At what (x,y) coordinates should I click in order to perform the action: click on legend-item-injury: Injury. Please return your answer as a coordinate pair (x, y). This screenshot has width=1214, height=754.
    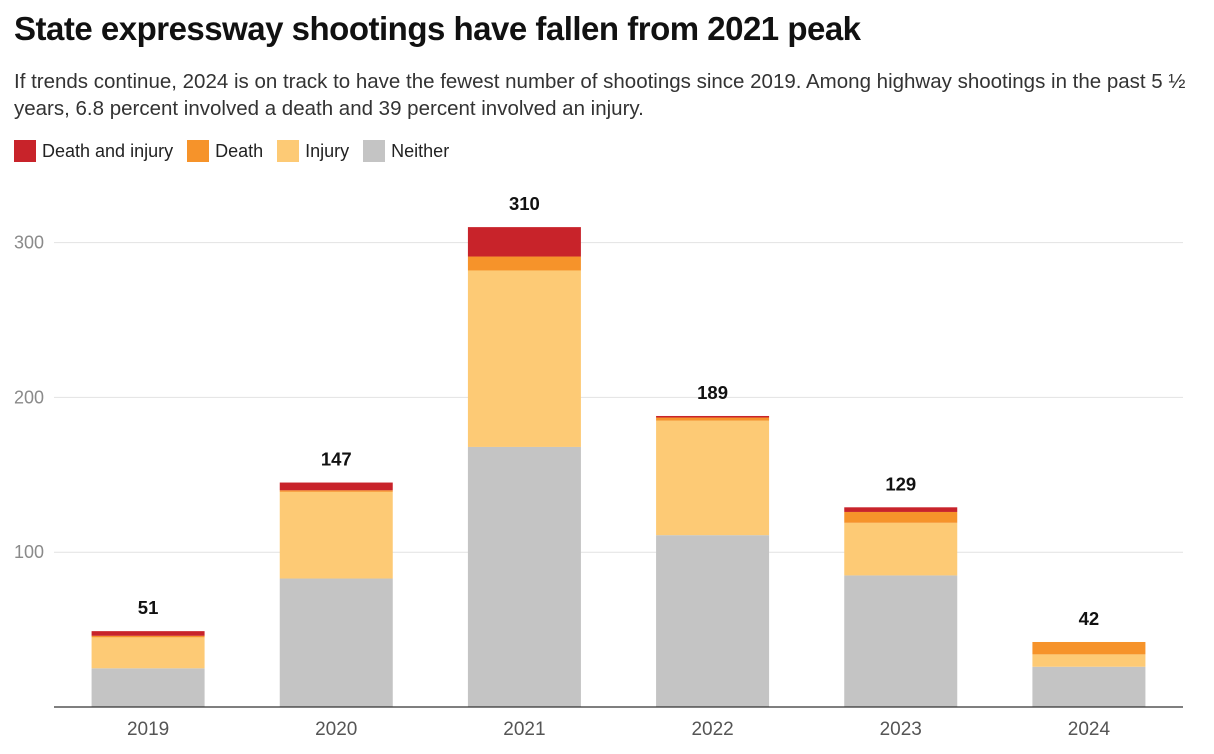
    Looking at the image, I should click on (313, 151).